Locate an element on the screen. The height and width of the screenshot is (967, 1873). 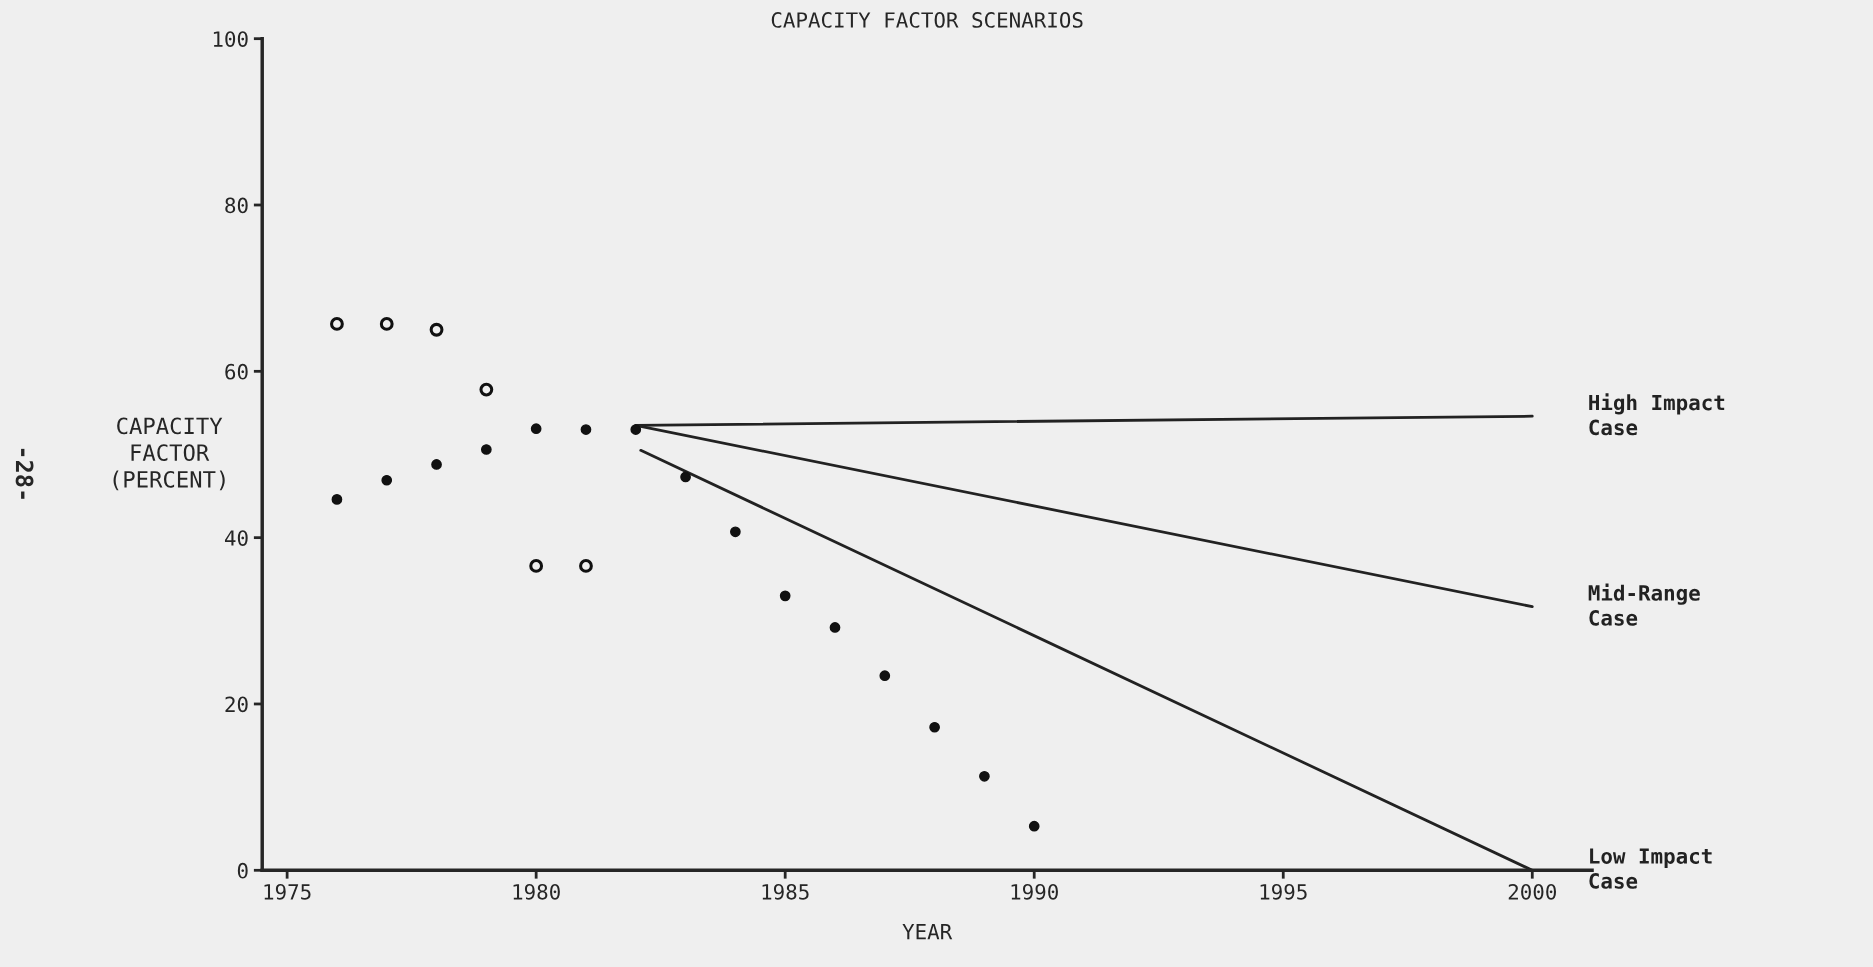
y-tick-label: 100 is located at coordinates (230, 39).